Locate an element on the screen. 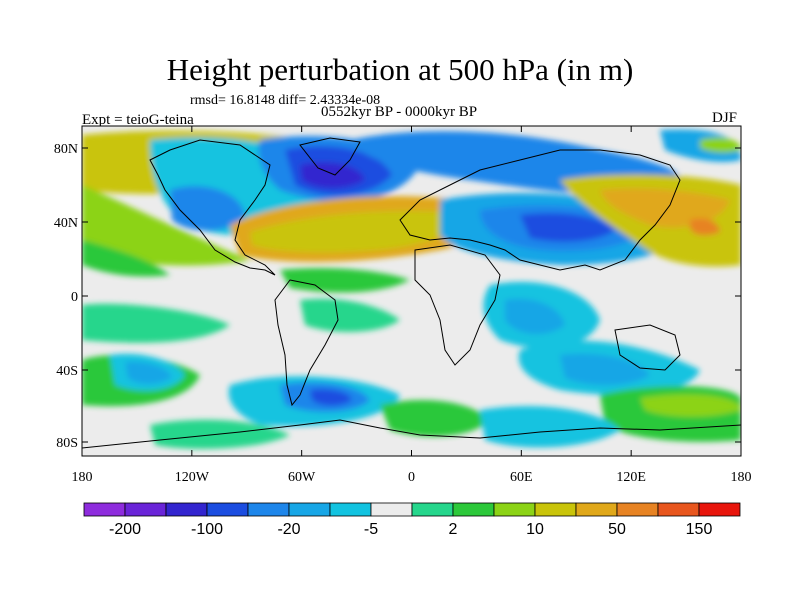 The image size is (800, 600). colorbar: -200 -100 -20 -5 2 10 50 150 is located at coordinates (412, 520).